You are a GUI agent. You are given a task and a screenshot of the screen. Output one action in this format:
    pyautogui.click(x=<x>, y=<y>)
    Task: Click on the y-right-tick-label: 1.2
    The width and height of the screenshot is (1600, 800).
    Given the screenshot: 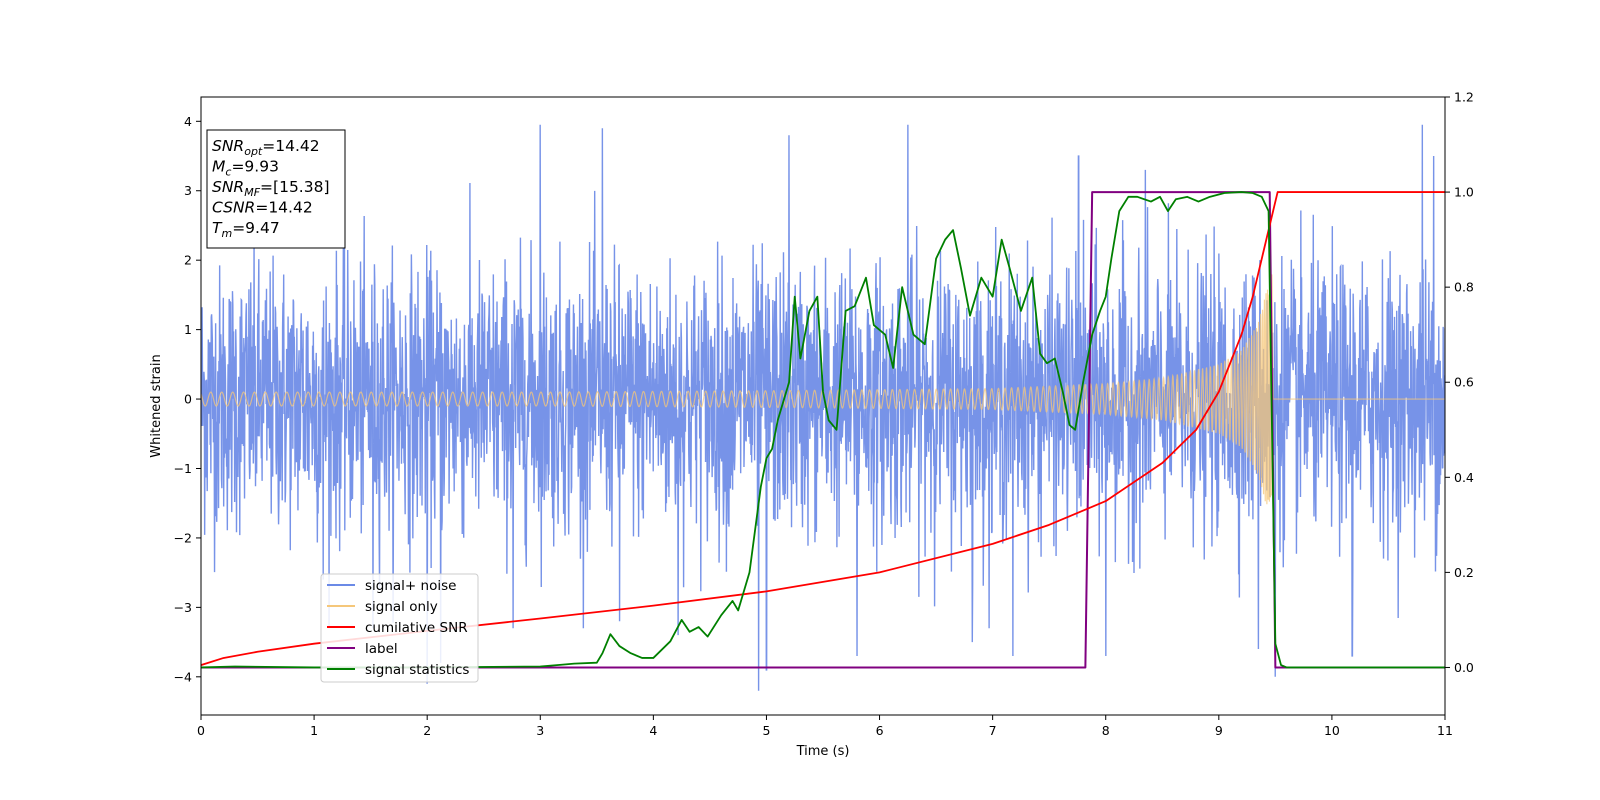 What is the action you would take?
    pyautogui.click(x=1464, y=97)
    